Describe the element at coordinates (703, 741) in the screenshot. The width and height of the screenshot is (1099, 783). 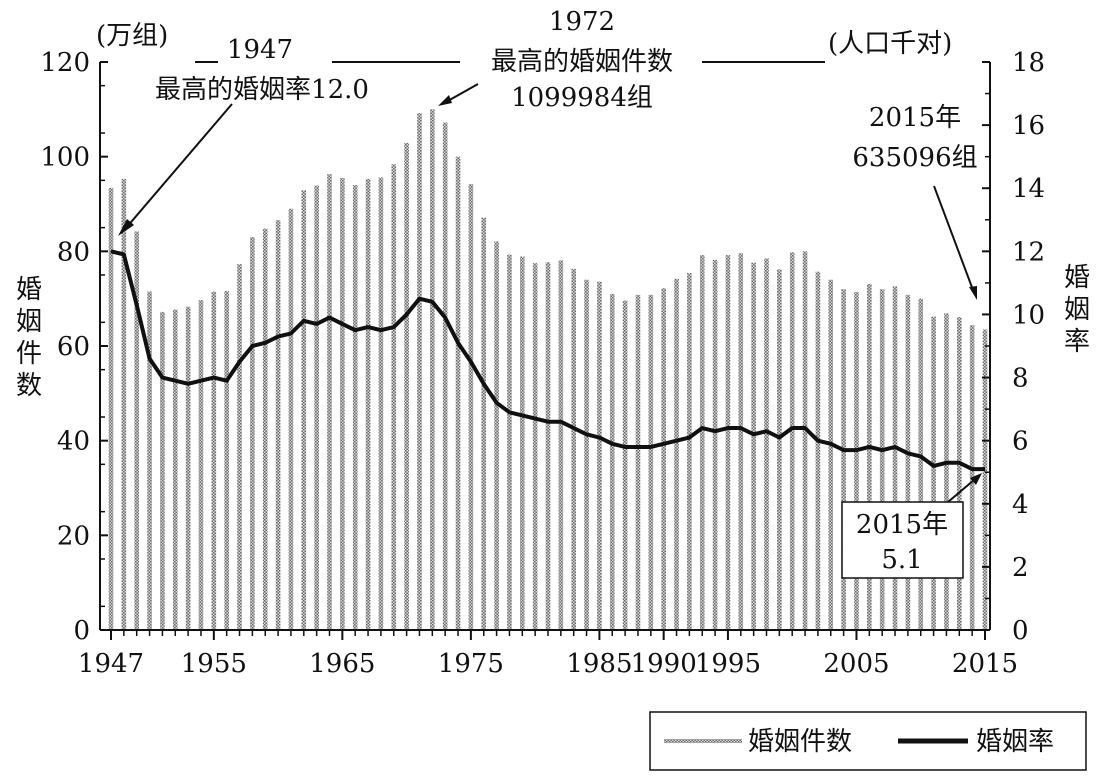
I see `legend-bar-swatch` at that location.